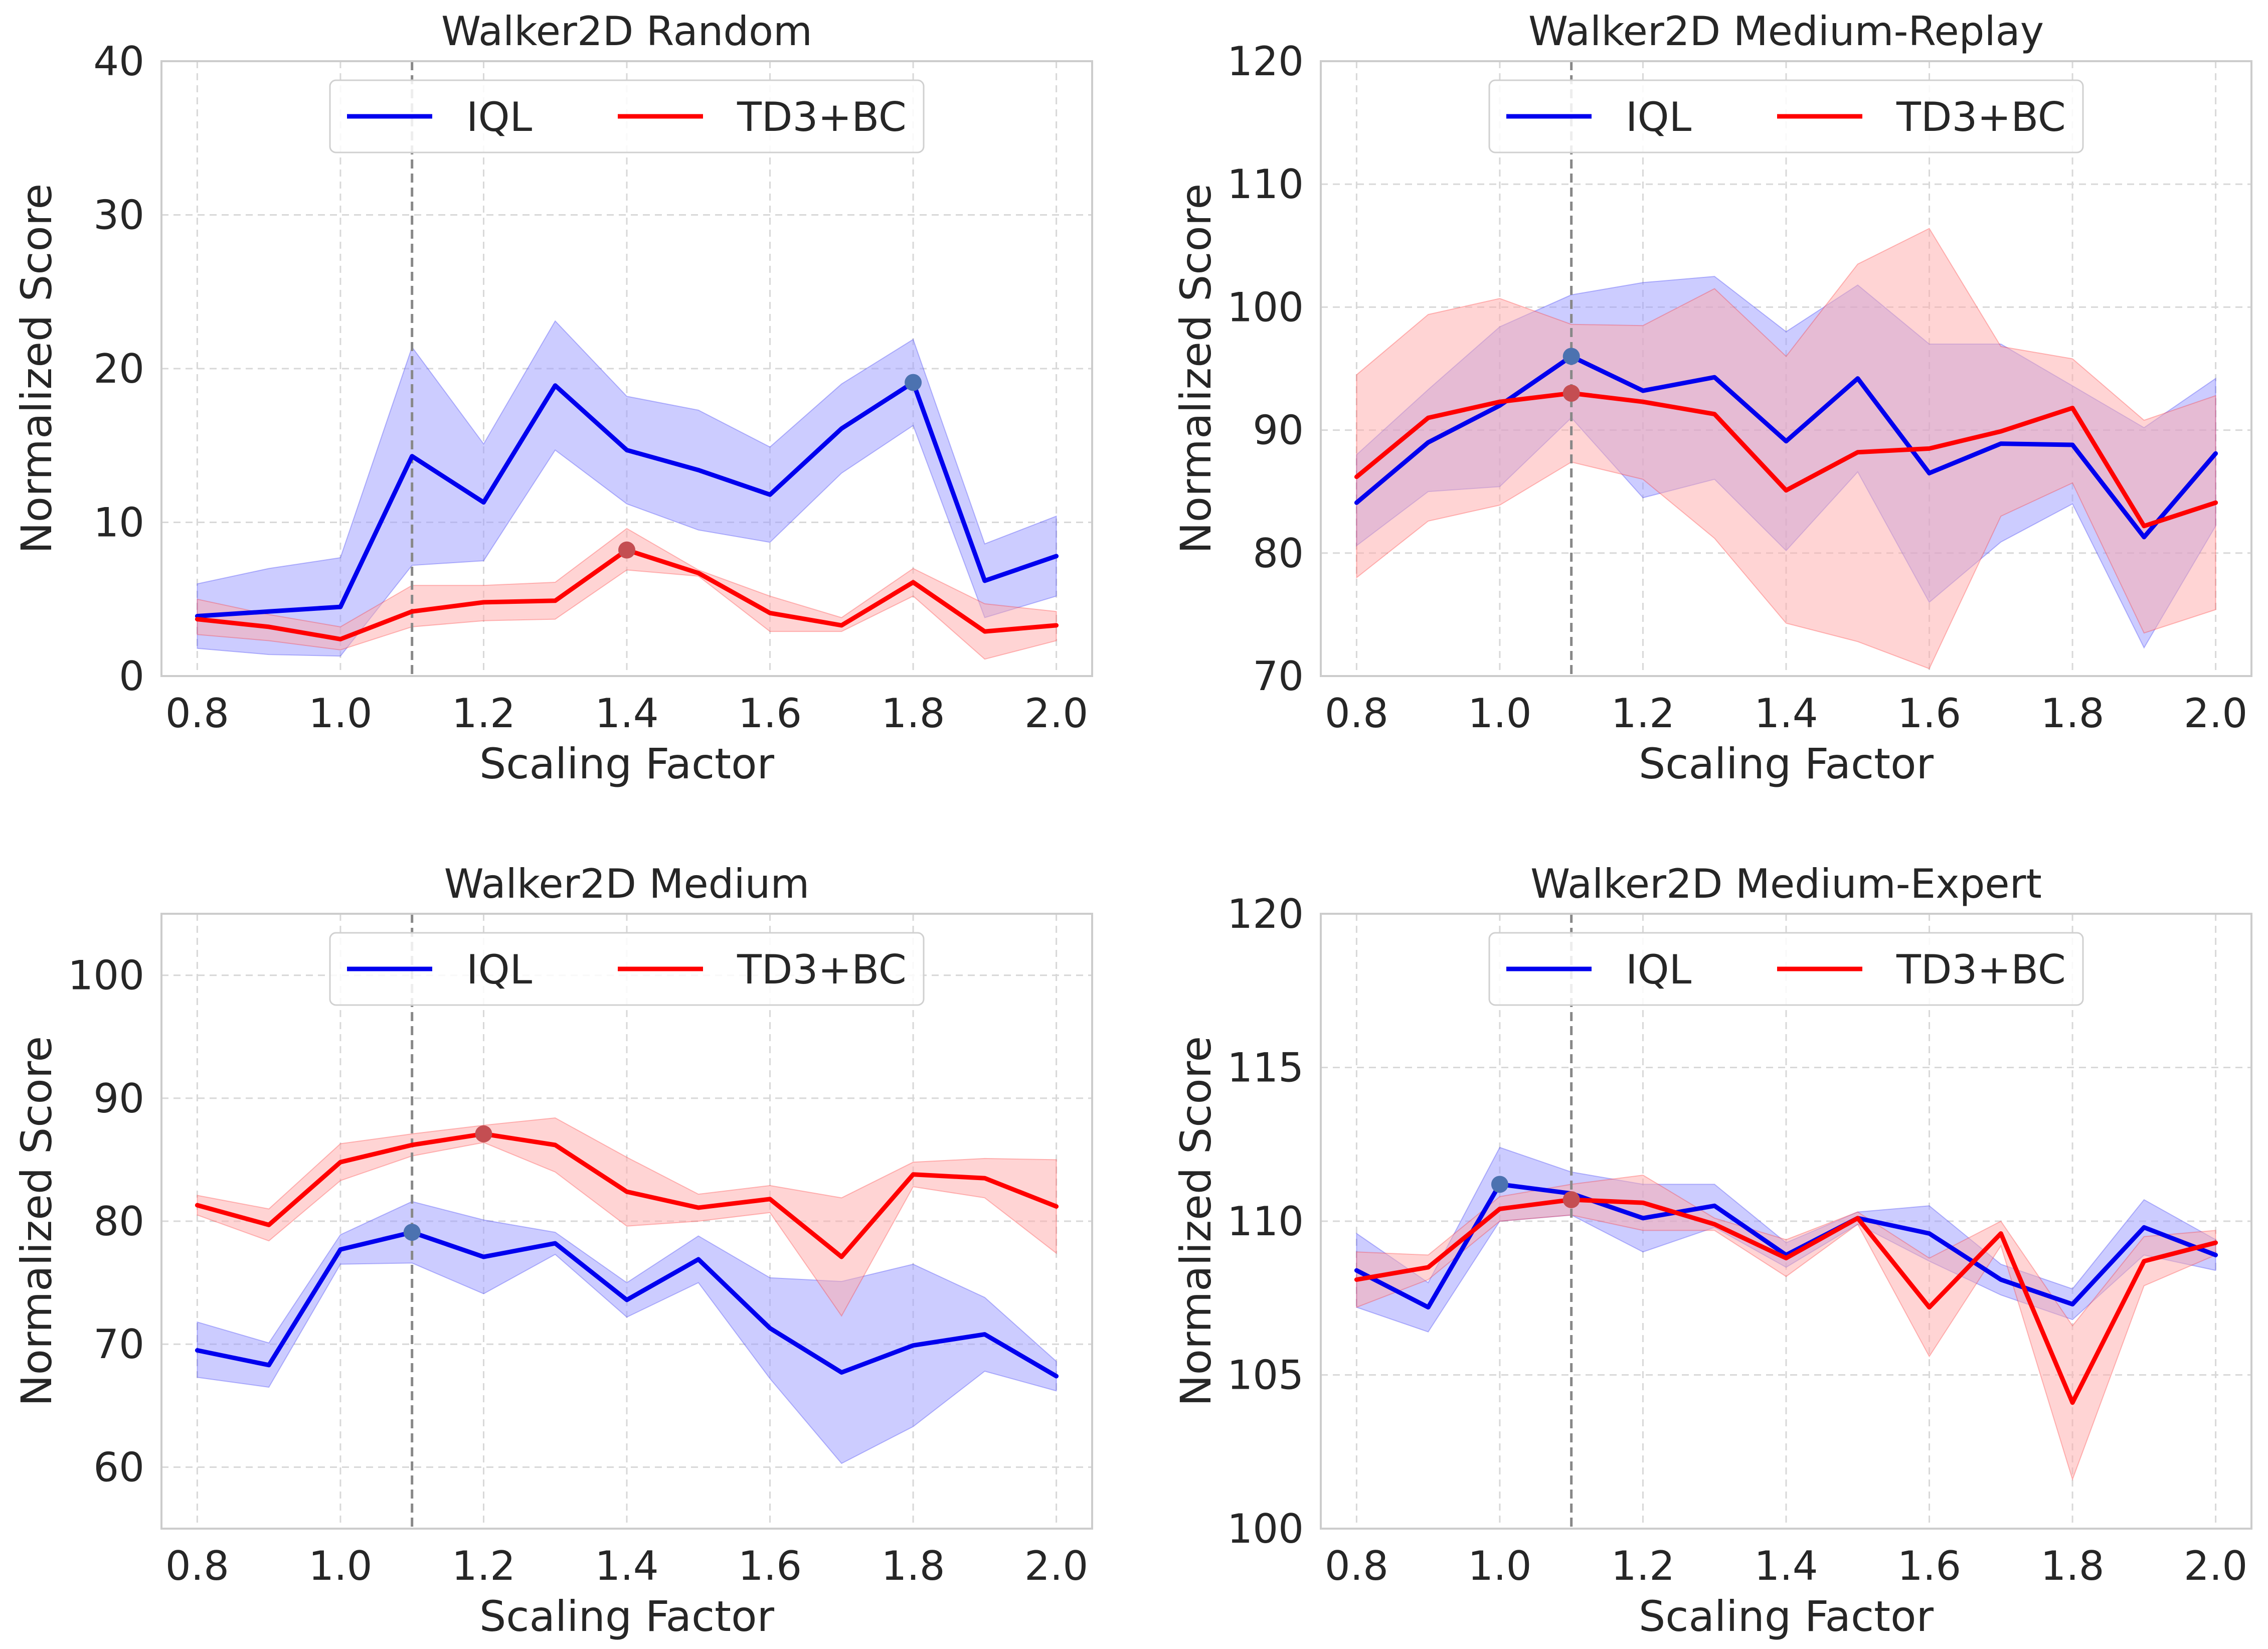 Image resolution: width=2268 pixels, height=1649 pixels. What do you see at coordinates (118, 523) in the screenshot?
I see `y-tick-label: 10` at bounding box center [118, 523].